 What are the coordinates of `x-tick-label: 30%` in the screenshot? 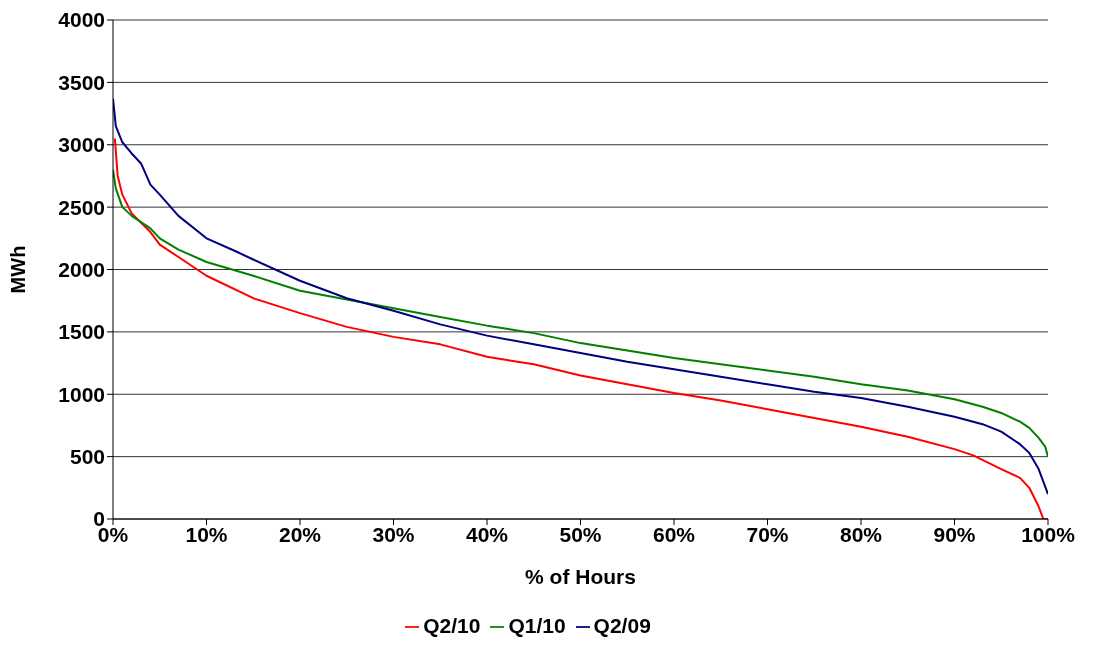 It's located at (393, 534).